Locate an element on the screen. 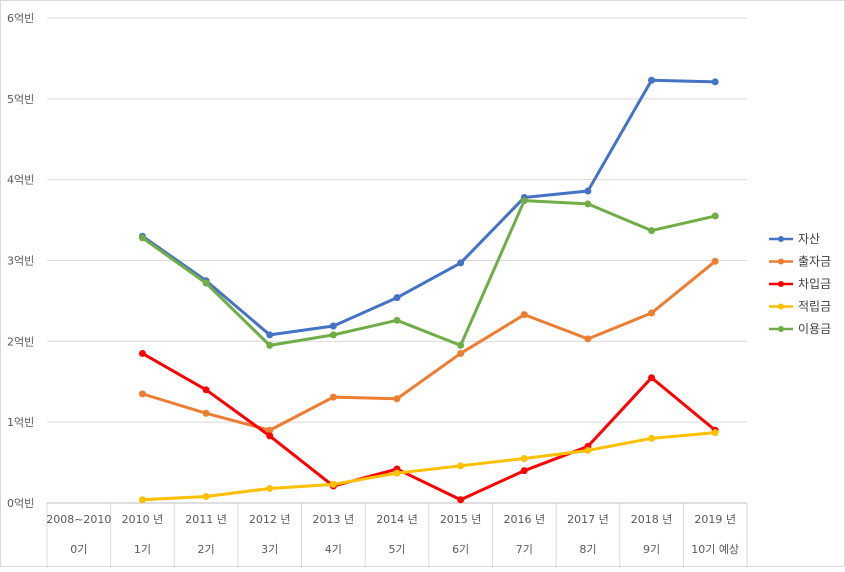  x-tick-year: 2018 년 is located at coordinates (652, 519).